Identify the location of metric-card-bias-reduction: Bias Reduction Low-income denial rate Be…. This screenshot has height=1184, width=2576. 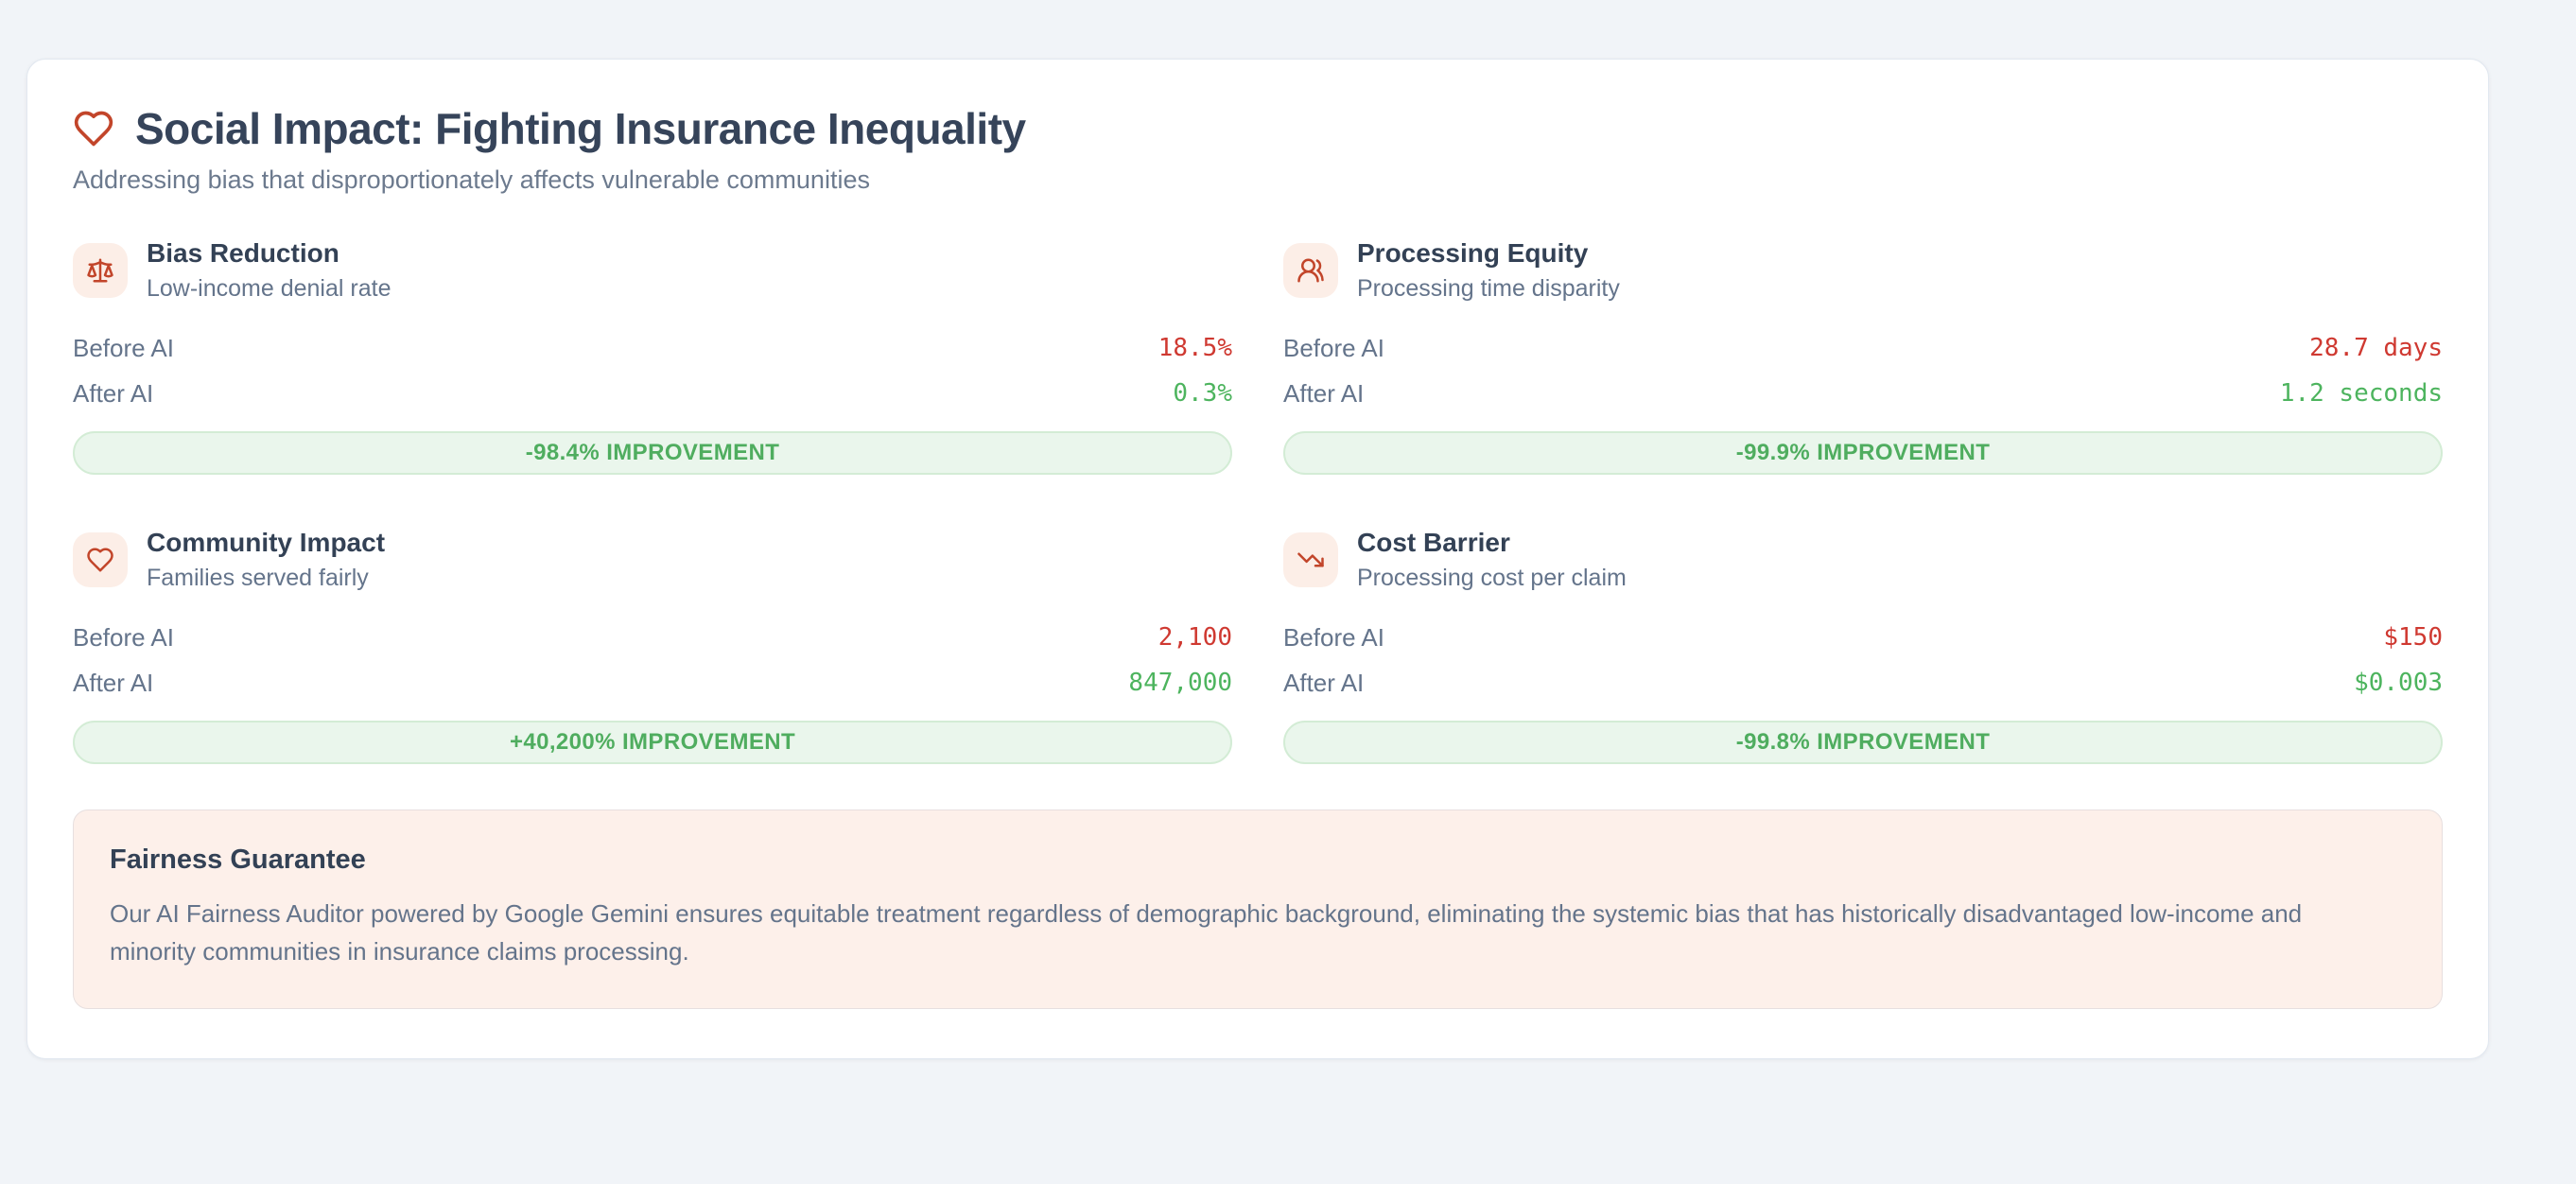
(652, 356).